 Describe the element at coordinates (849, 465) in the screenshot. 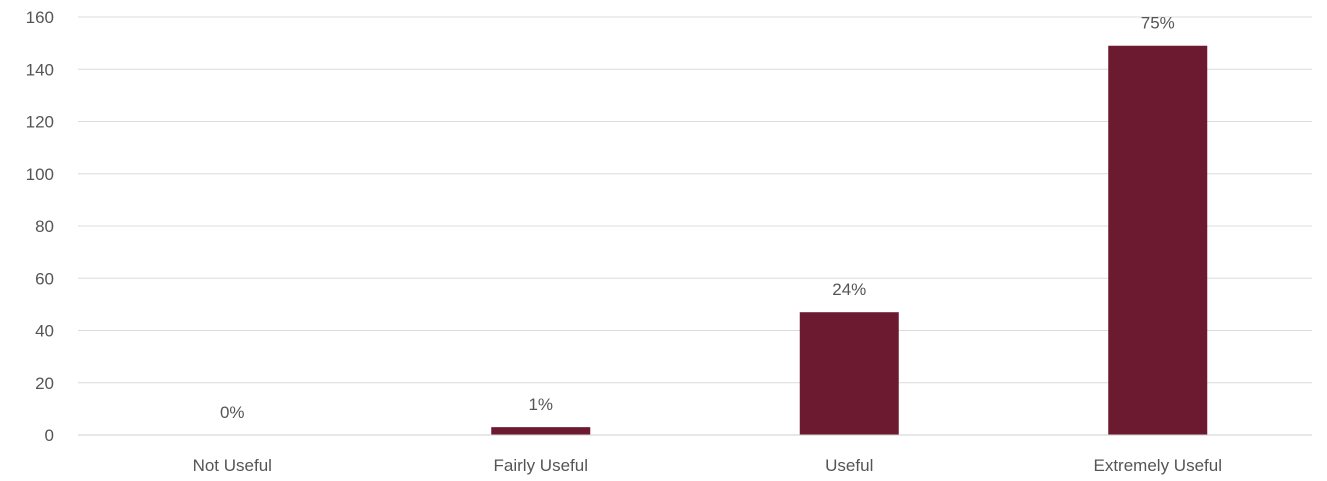

I see `category-label: Useful` at that location.